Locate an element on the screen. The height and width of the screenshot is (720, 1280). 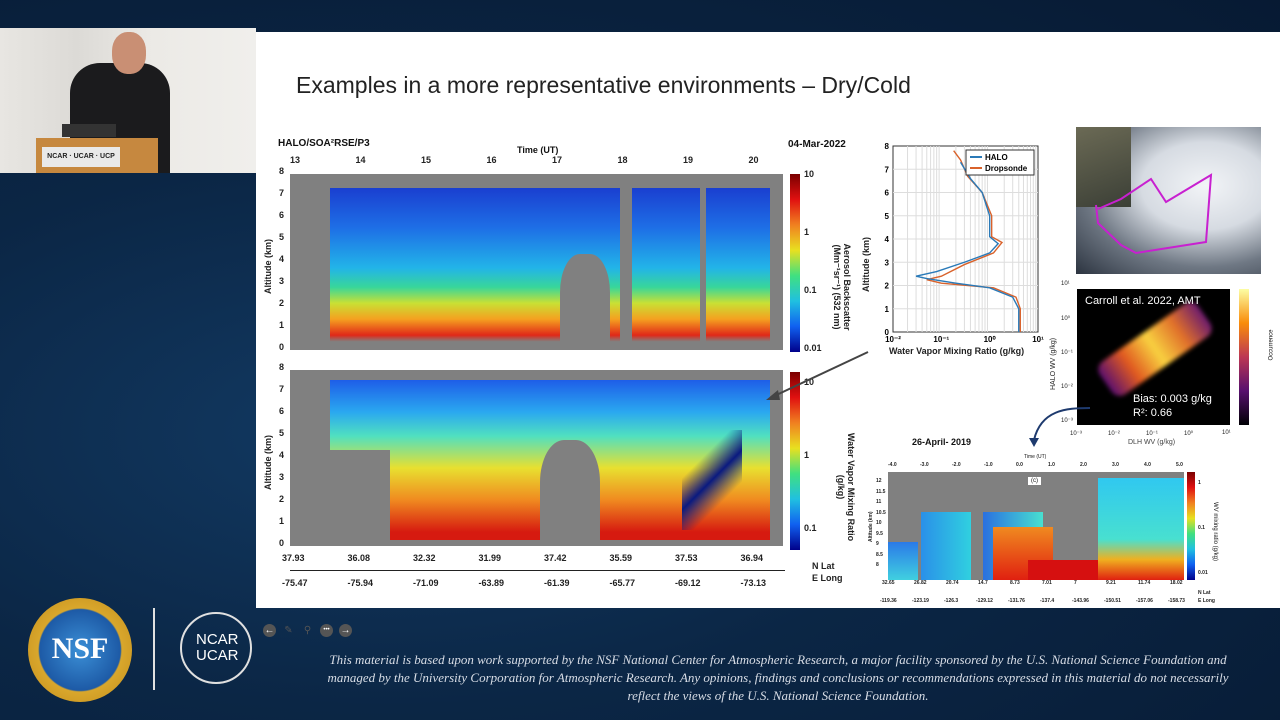
alt-tick: 8 is located at coordinates (282, 171).